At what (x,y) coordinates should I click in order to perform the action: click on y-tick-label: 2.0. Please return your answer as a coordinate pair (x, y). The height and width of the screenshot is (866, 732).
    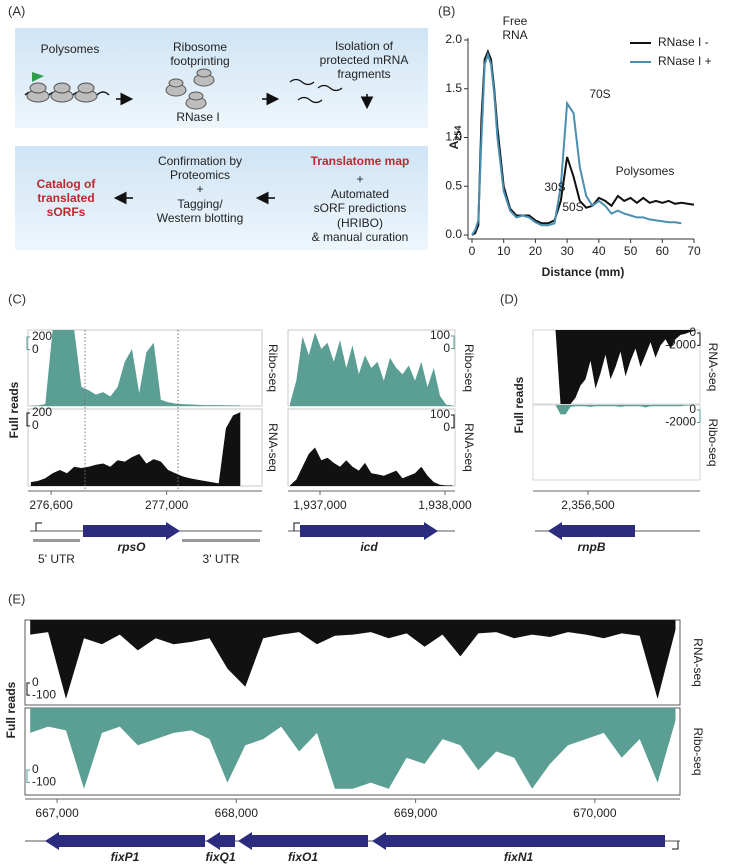
    Looking at the image, I should click on (453, 39).